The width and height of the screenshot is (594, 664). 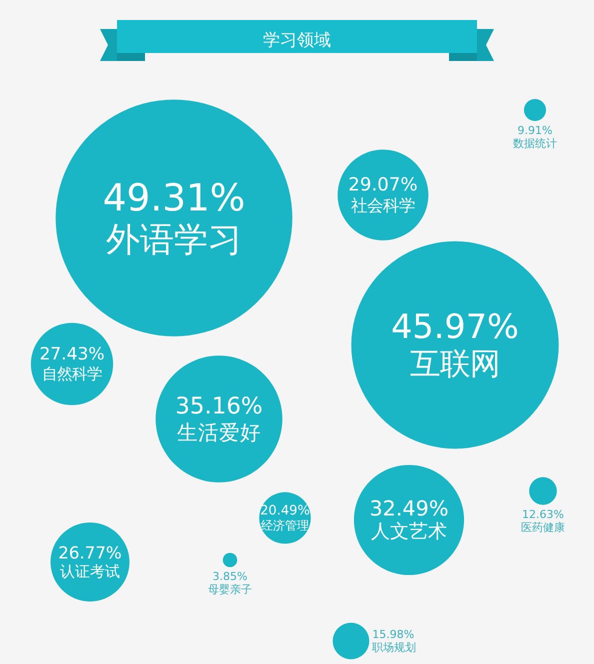 What do you see at coordinates (90, 552) in the screenshot?
I see `data-label: 26.77%` at bounding box center [90, 552].